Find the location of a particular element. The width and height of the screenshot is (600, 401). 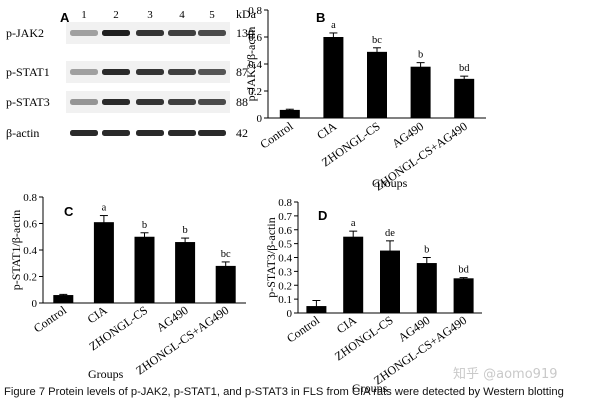

blot-row: β-actin 42 is located at coordinates (127, 133).